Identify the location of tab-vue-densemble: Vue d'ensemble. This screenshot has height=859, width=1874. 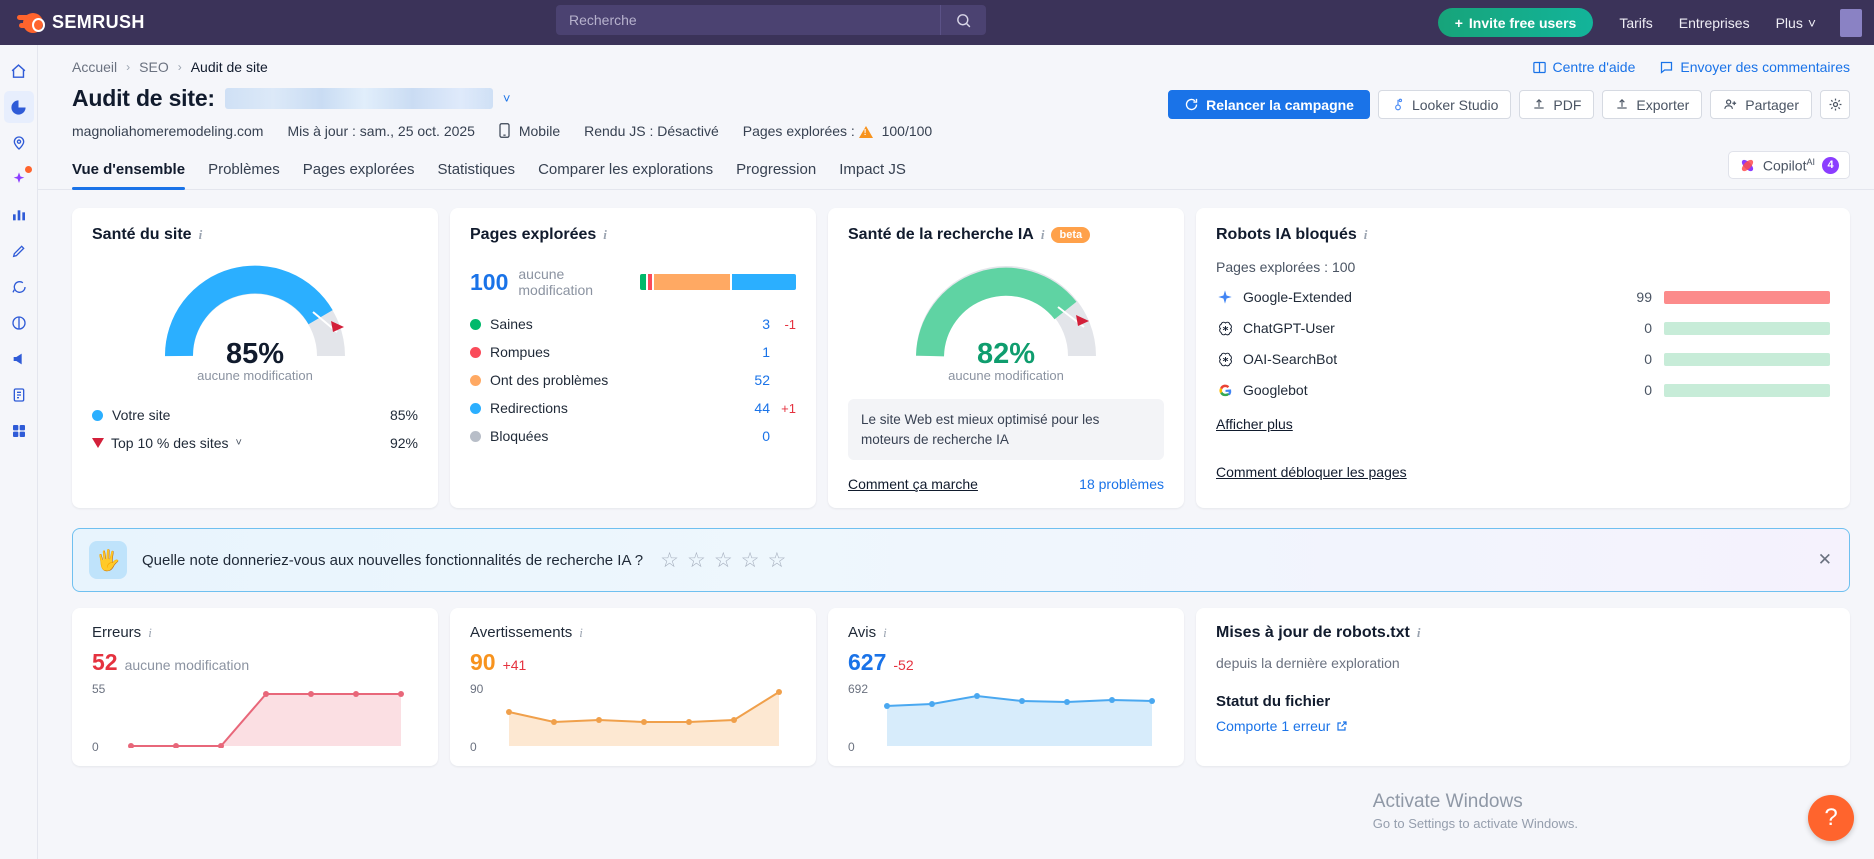
(129, 175).